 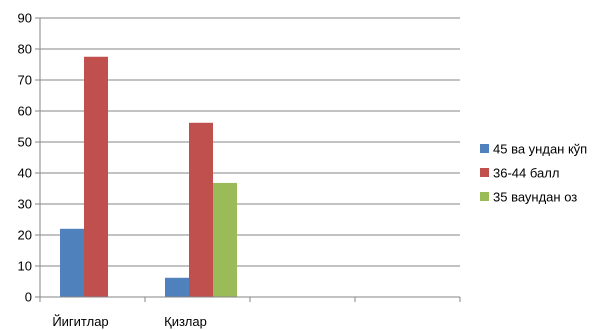 What do you see at coordinates (80, 321) in the screenshot?
I see `x-category-label: Йигитлар` at bounding box center [80, 321].